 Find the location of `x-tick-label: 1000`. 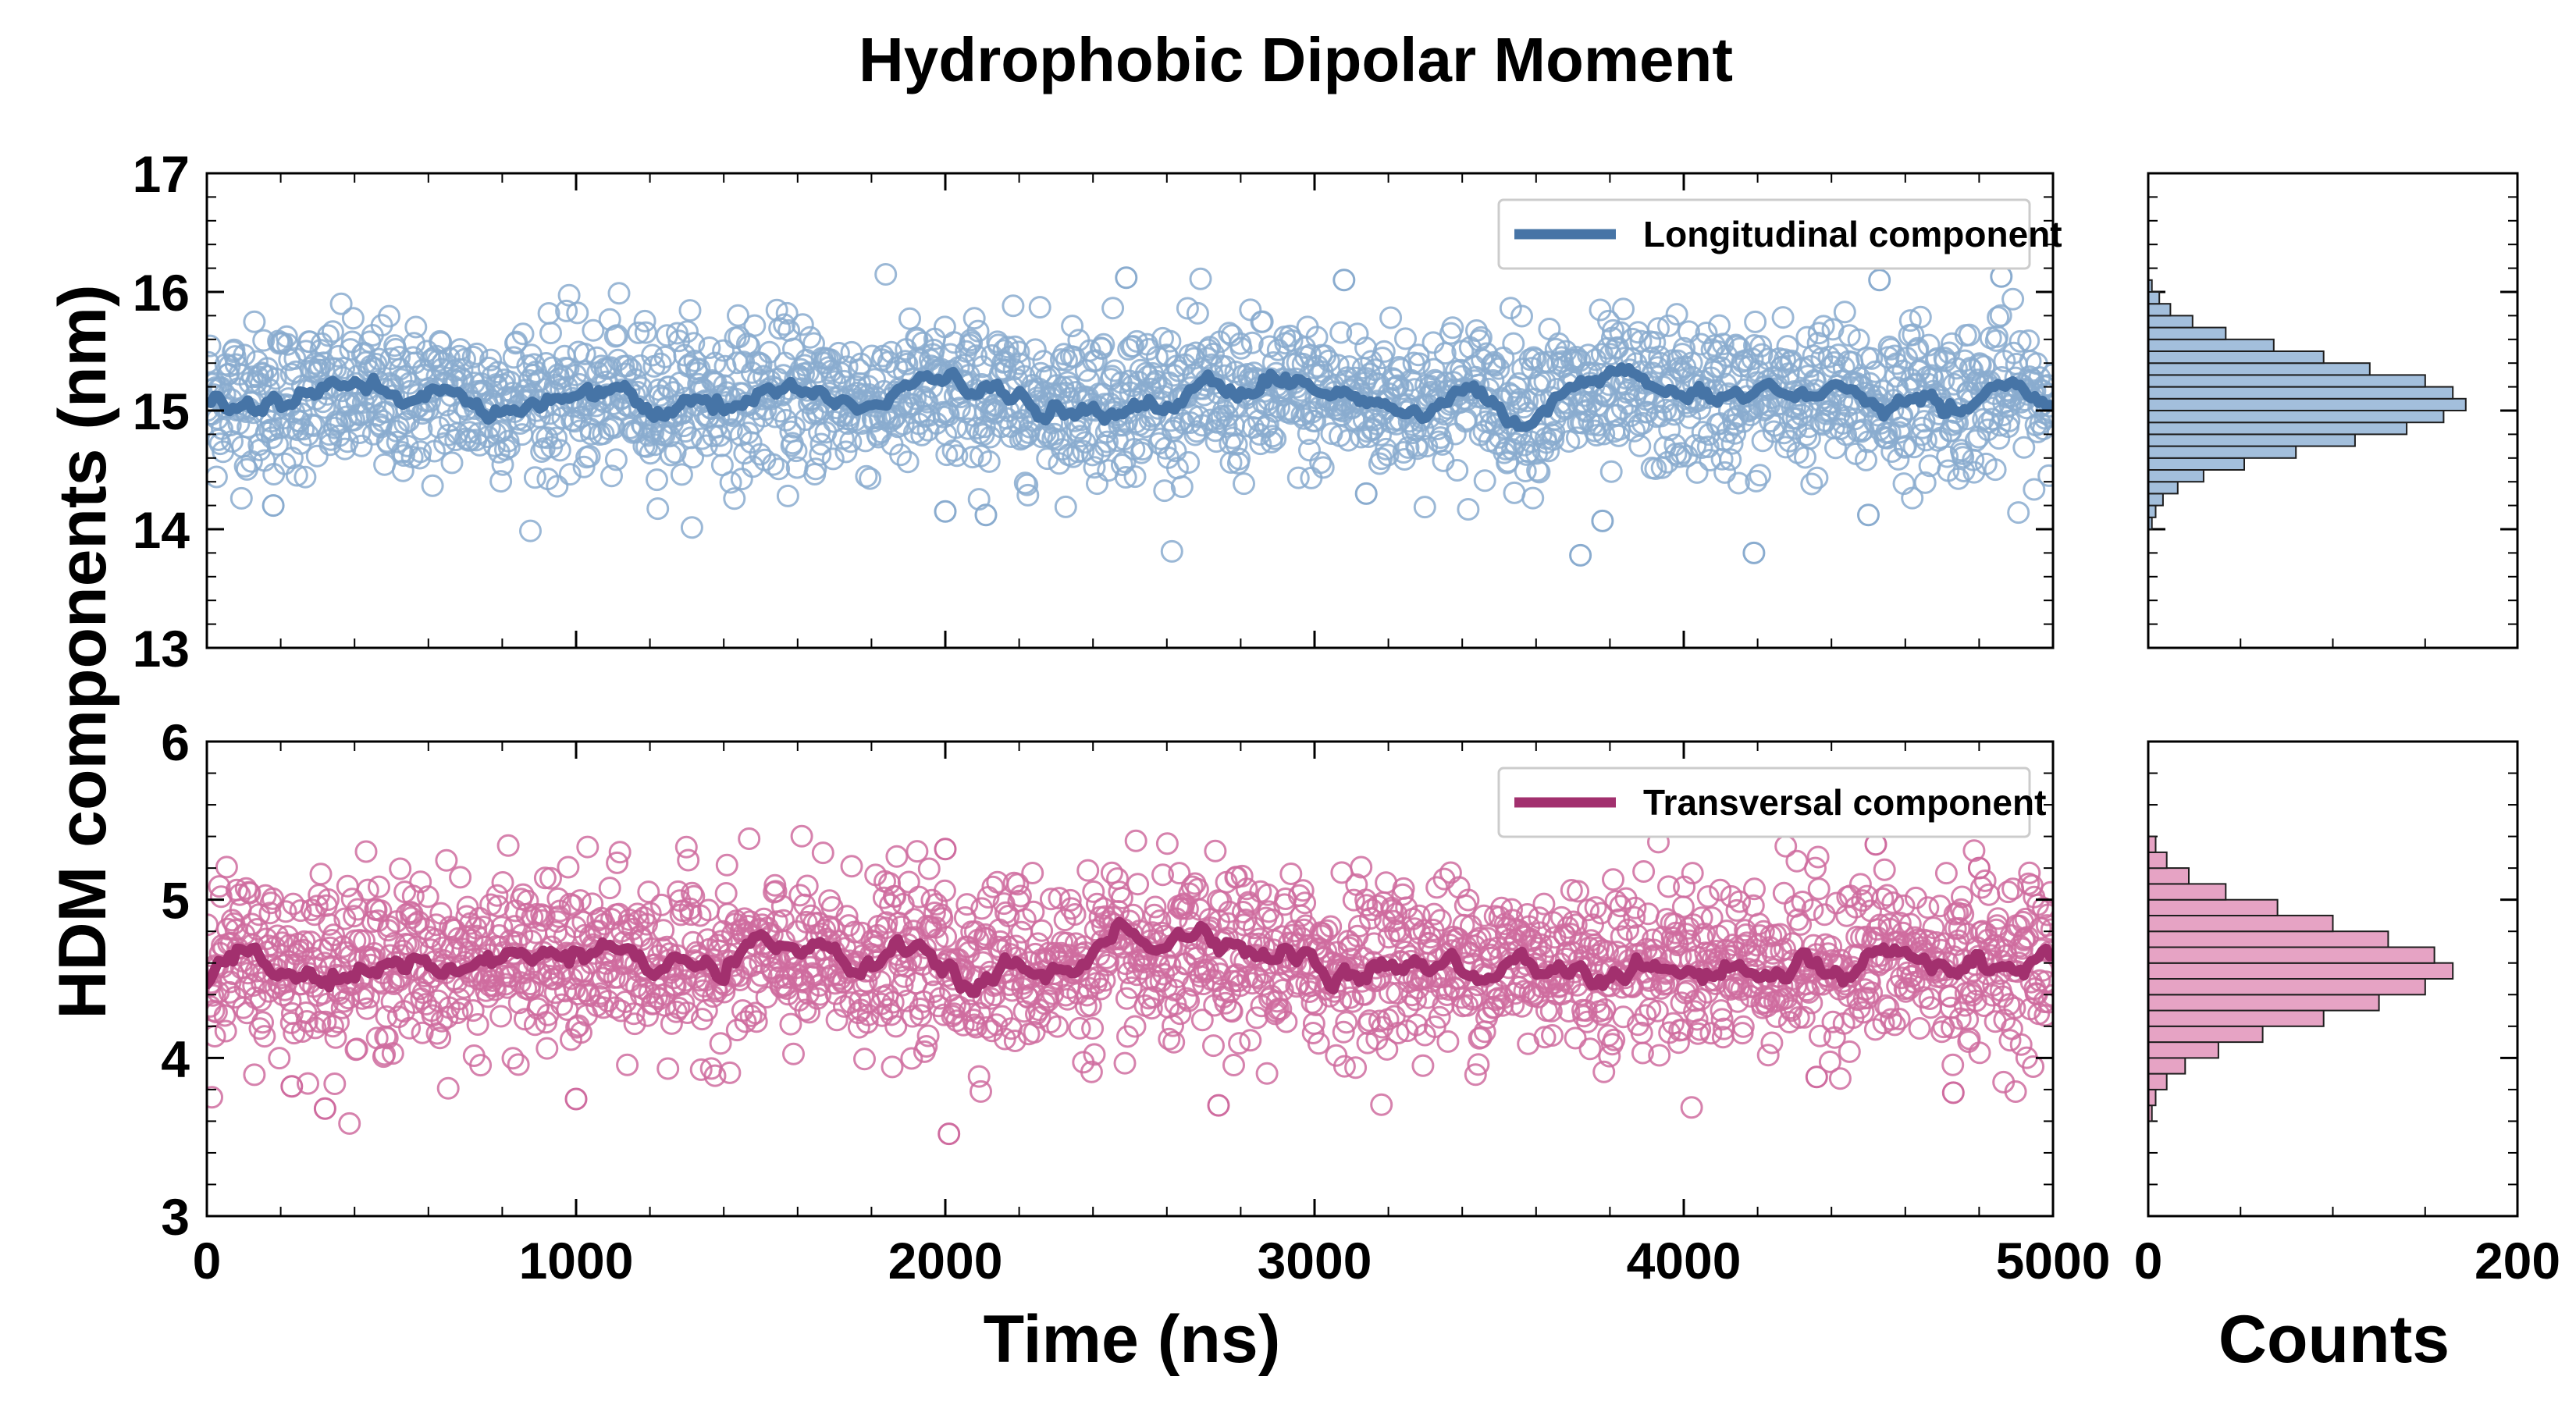

x-tick-label: 1000 is located at coordinates (576, 1260).